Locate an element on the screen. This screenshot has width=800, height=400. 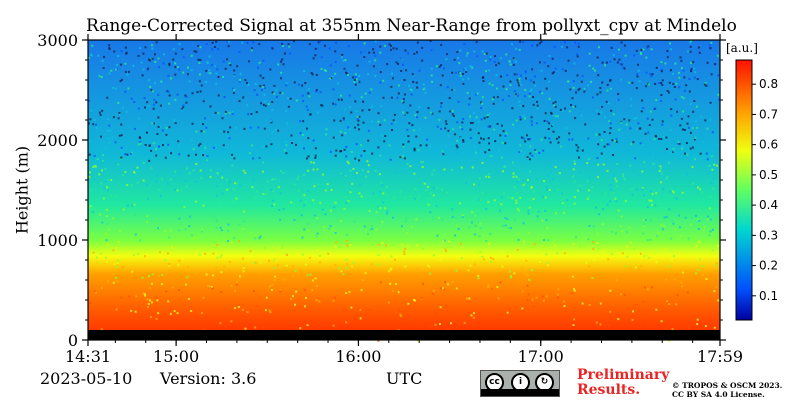
y-tick-label: 3000 is located at coordinates (57, 40).